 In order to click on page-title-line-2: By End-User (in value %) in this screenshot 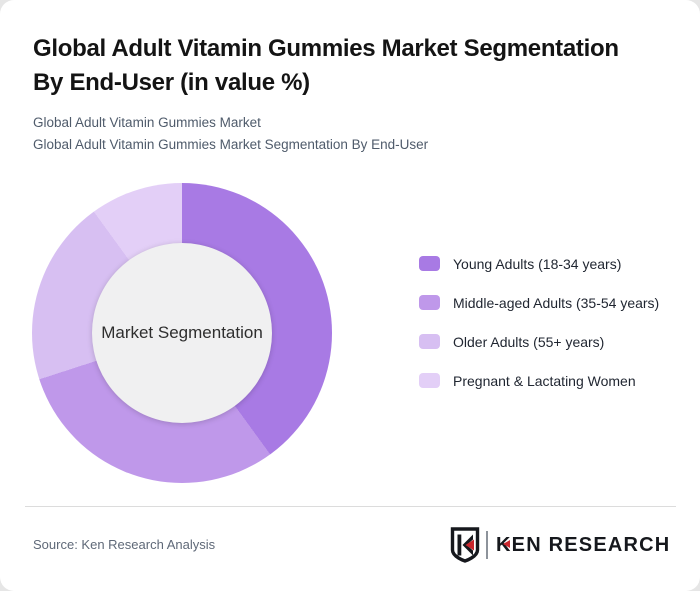, I will do `click(171, 82)`.